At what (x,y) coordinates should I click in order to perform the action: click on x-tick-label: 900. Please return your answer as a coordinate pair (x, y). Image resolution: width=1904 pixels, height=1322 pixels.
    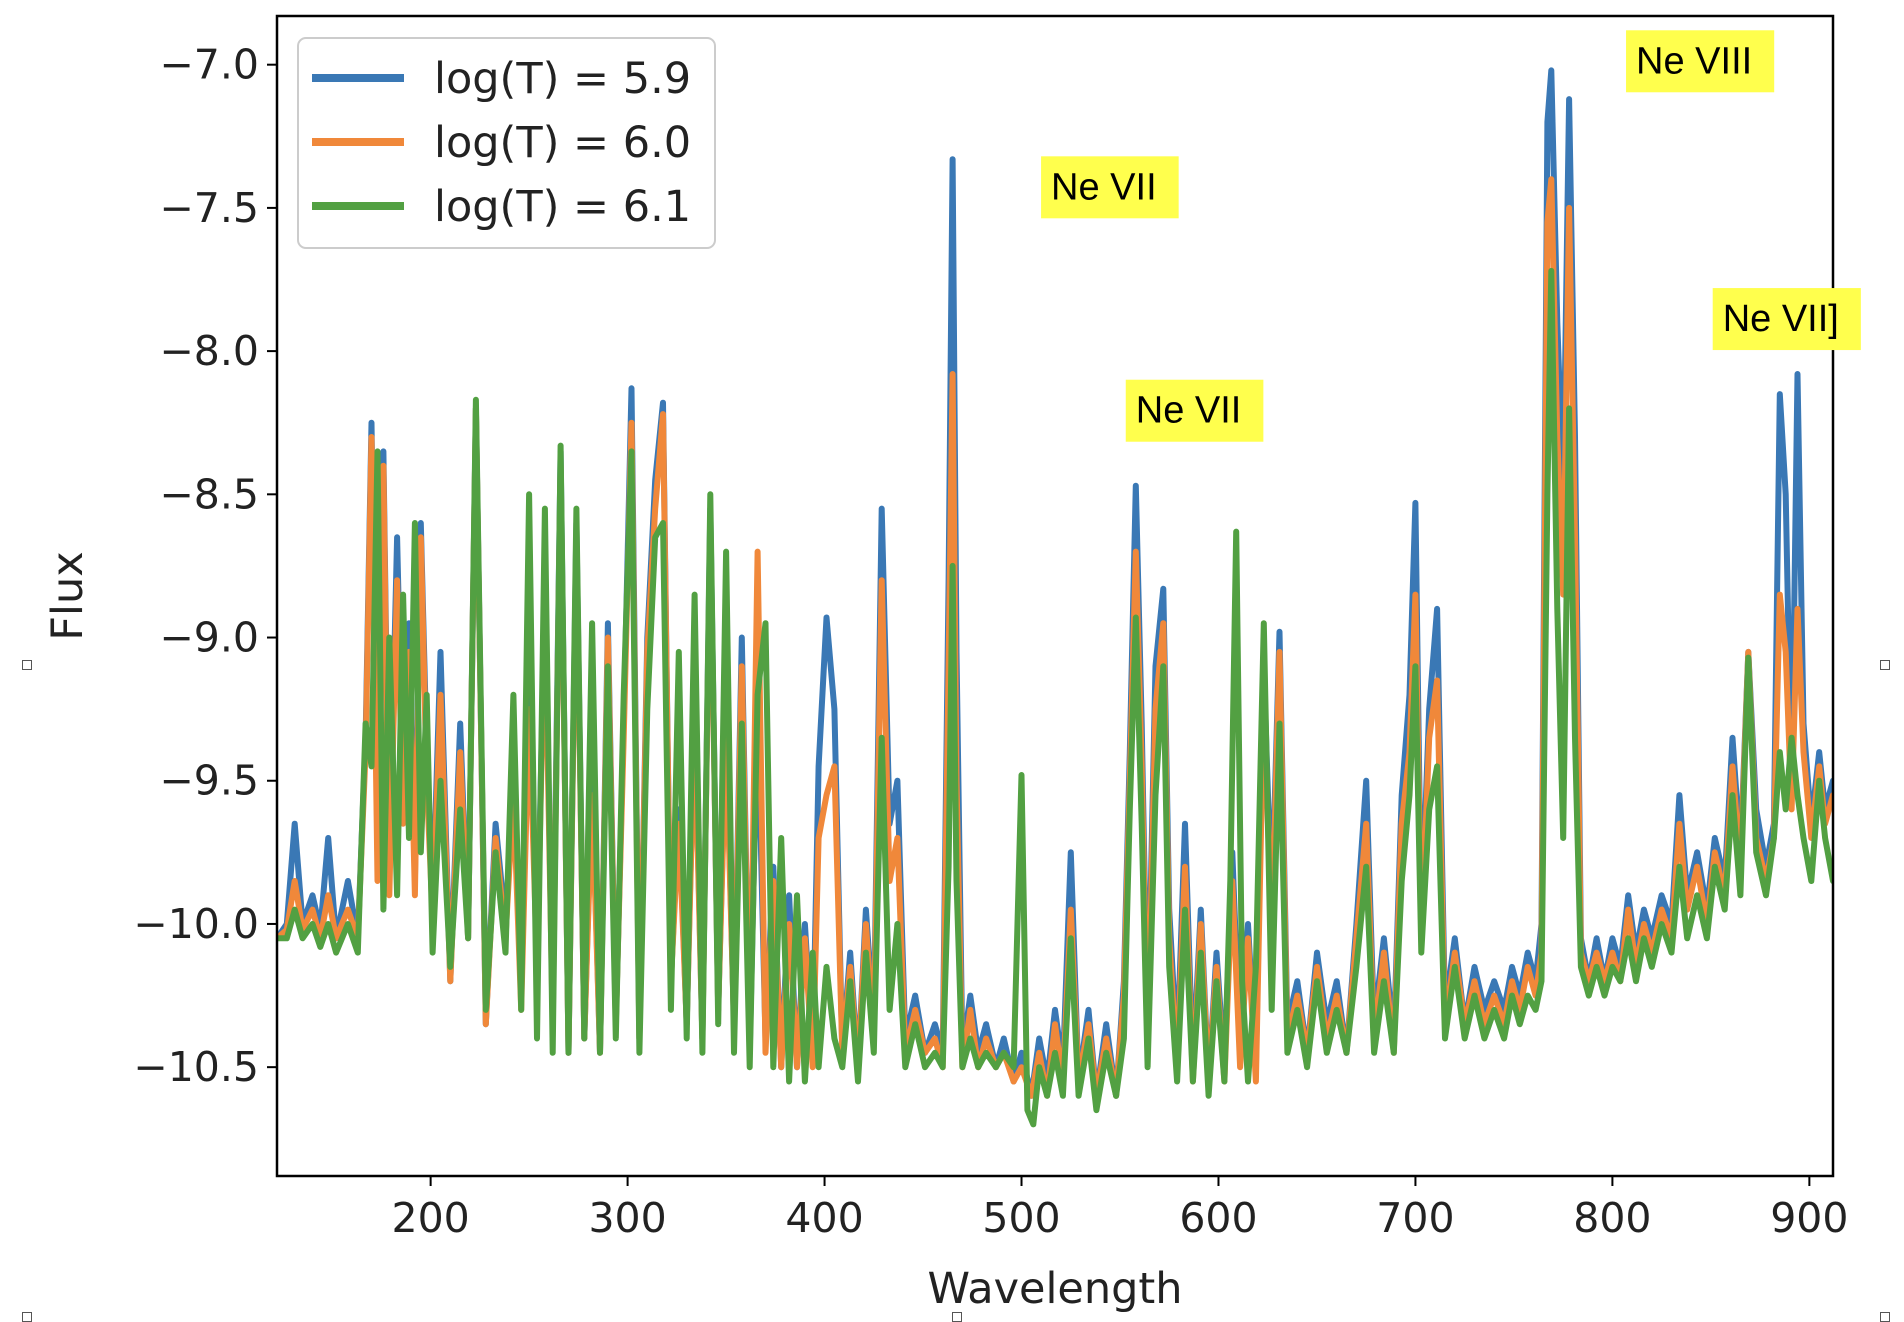
    Looking at the image, I should click on (1809, 1218).